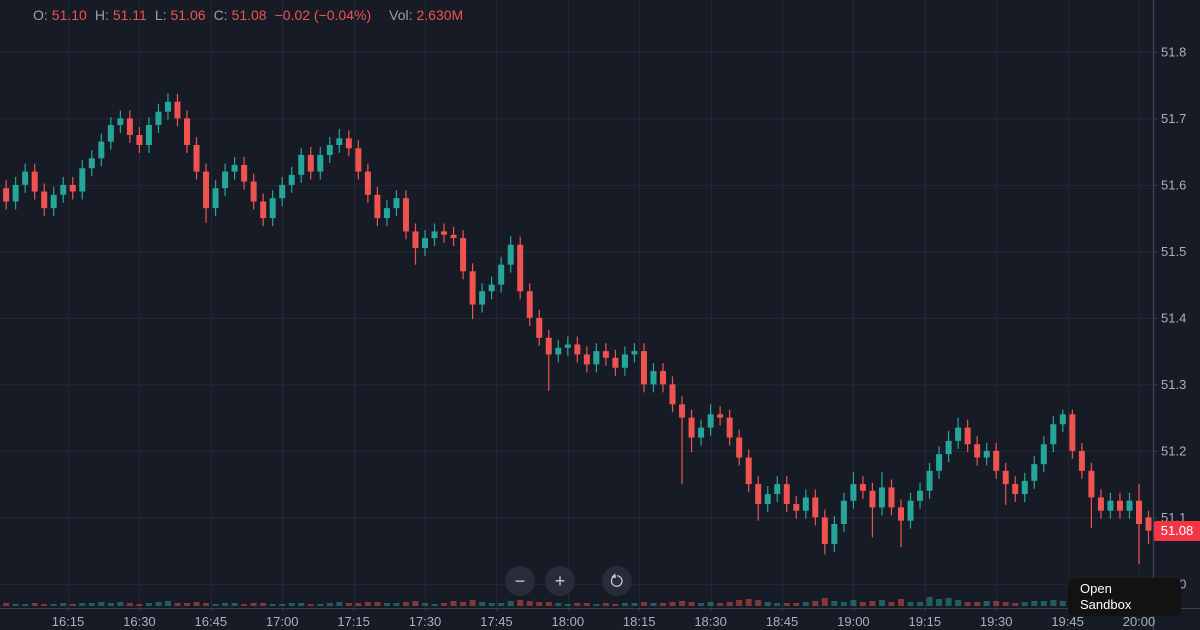  What do you see at coordinates (249, 15) in the screenshot?
I see `close-value: 51.08` at bounding box center [249, 15].